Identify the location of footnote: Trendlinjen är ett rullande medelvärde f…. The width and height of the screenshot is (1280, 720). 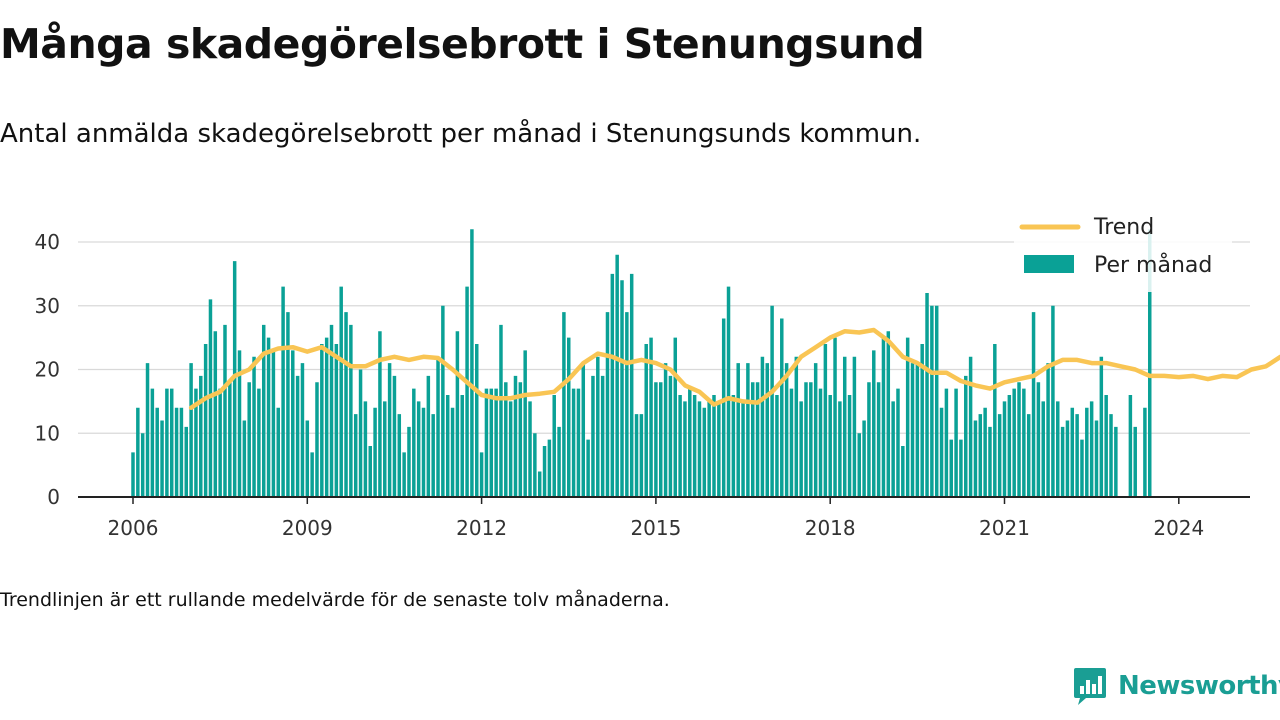
(335, 600).